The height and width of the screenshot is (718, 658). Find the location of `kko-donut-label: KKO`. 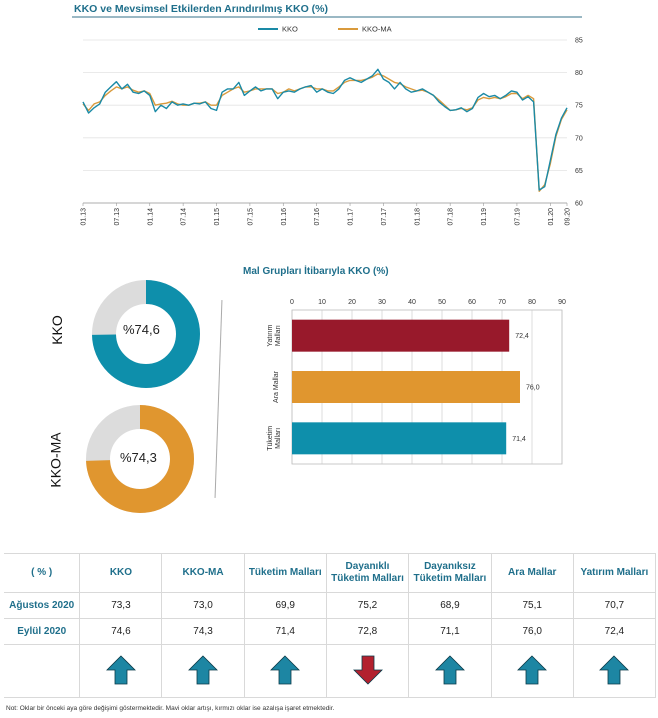

kko-donut-label: KKO is located at coordinates (56, 330).